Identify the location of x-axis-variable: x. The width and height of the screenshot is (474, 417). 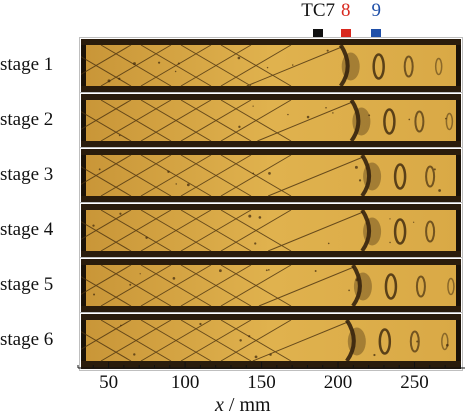
(219, 405).